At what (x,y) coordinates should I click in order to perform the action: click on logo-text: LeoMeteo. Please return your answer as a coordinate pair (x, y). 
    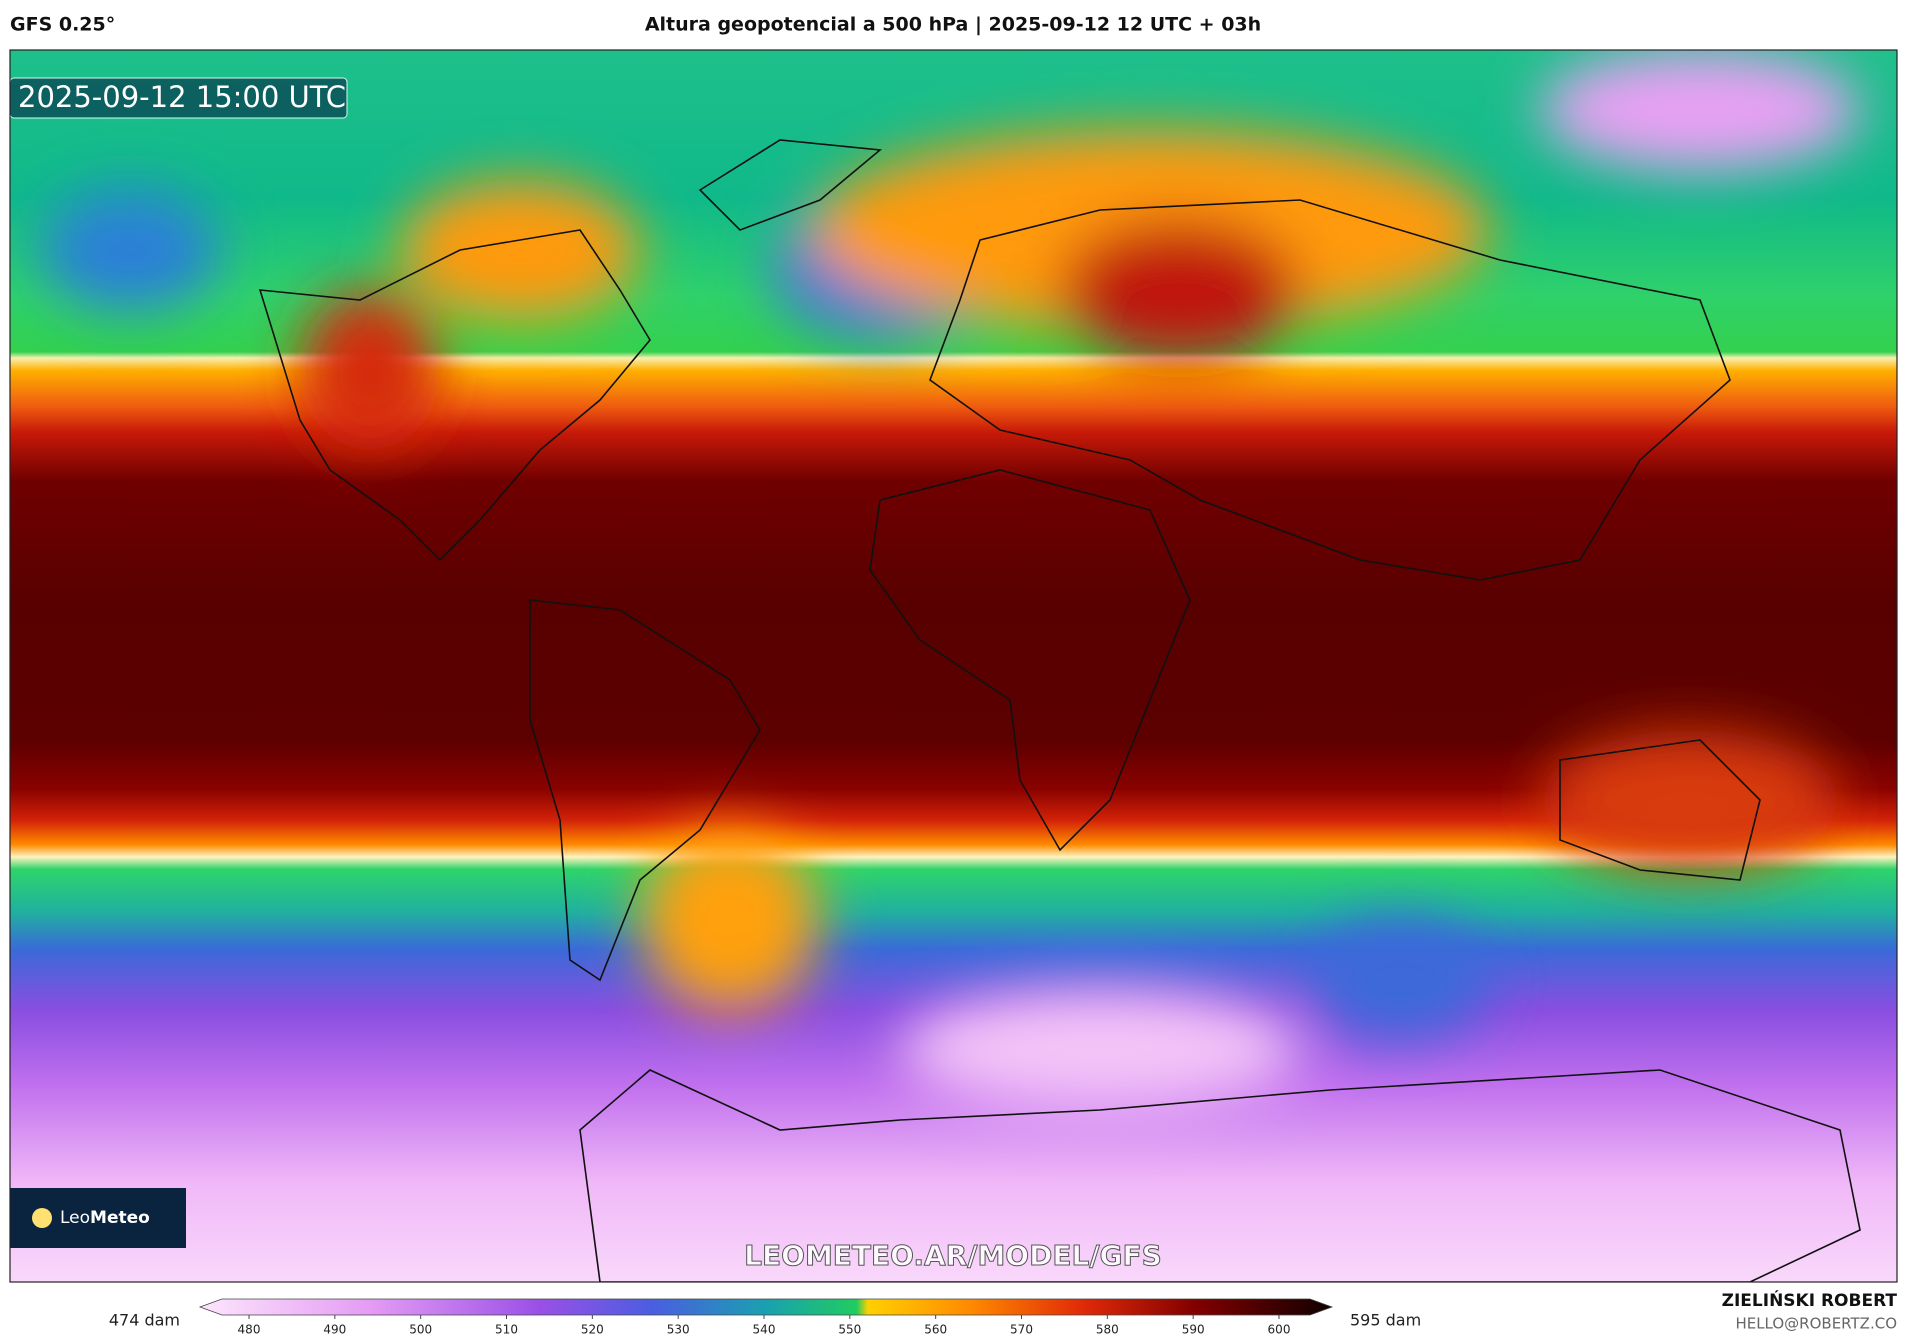
    Looking at the image, I should click on (105, 1218).